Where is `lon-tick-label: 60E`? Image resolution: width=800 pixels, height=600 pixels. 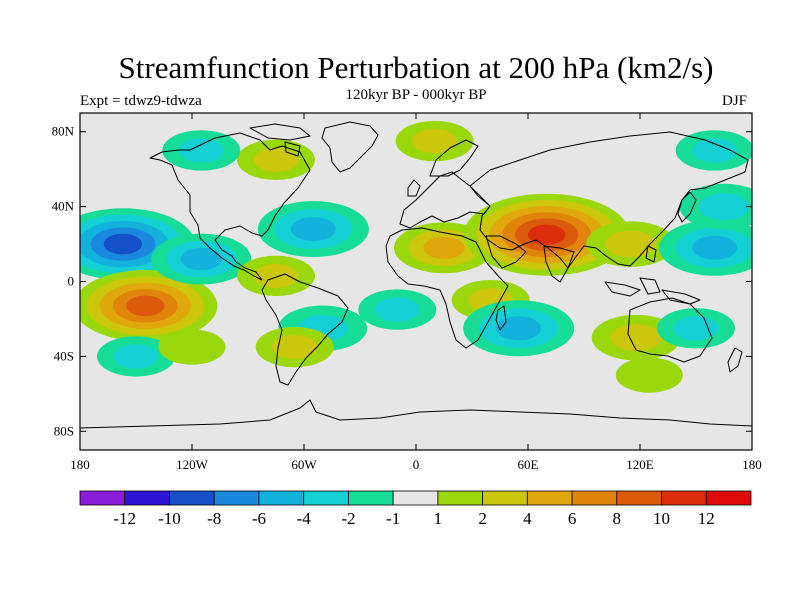 lon-tick-label: 60E is located at coordinates (528, 464).